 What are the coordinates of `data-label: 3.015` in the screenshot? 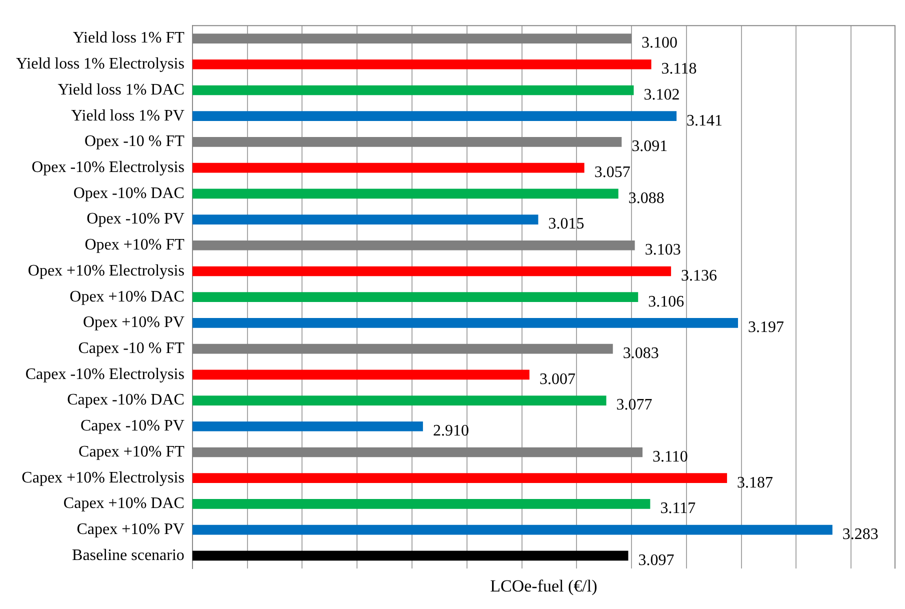 It's located at (566, 224).